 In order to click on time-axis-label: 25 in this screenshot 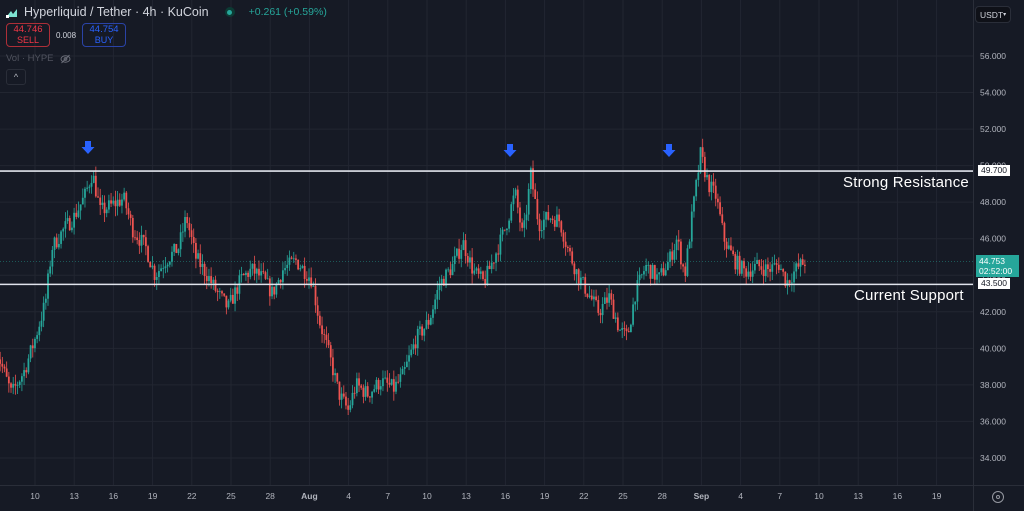, I will do `click(231, 496)`.